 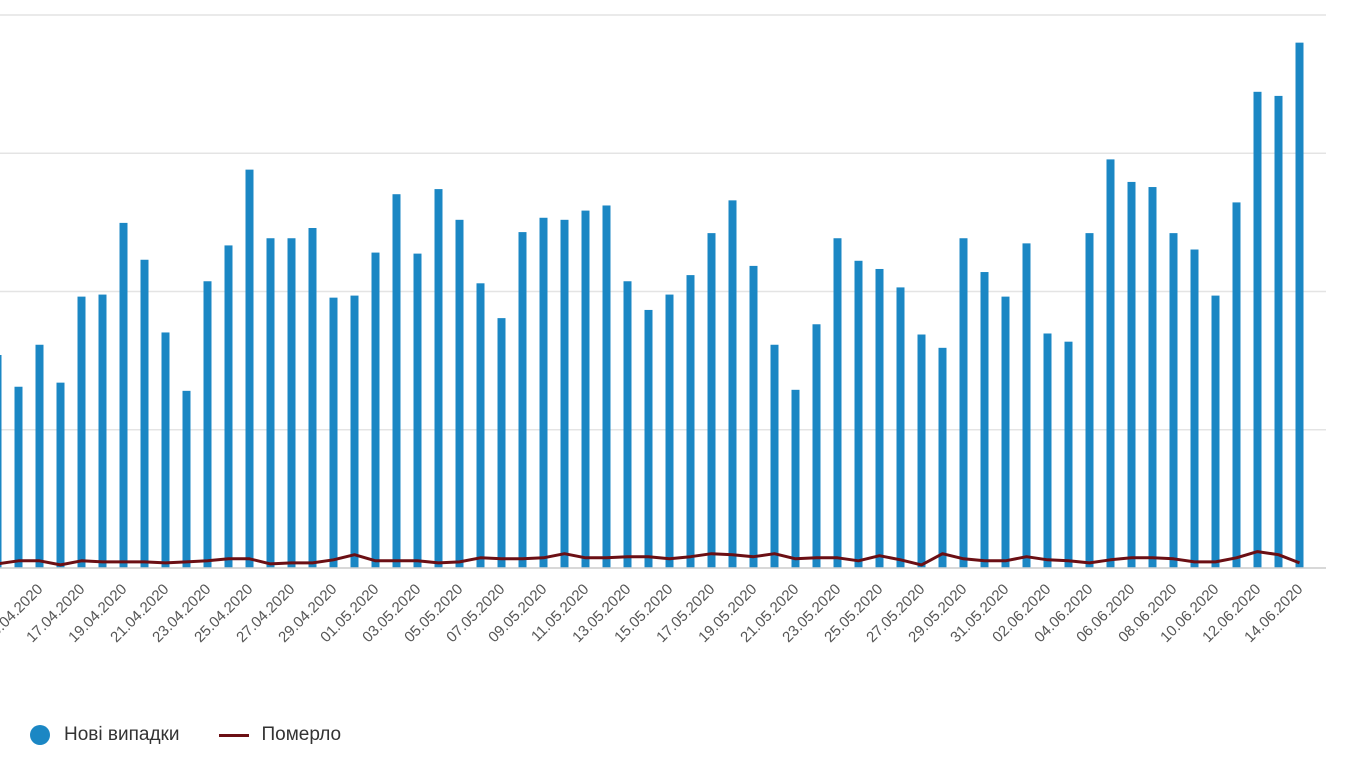 I want to click on legend-label-deaths: Померло, so click(x=301, y=734).